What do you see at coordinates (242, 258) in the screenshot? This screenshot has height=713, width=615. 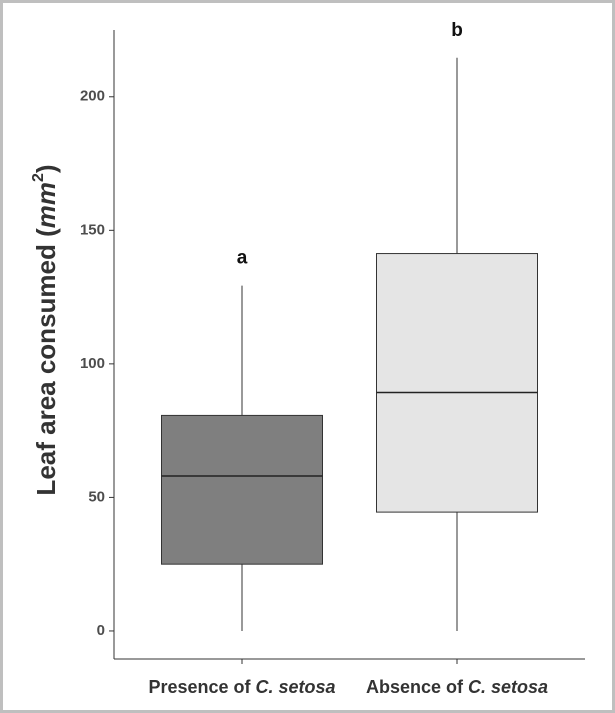 I see `group-label: a` at bounding box center [242, 258].